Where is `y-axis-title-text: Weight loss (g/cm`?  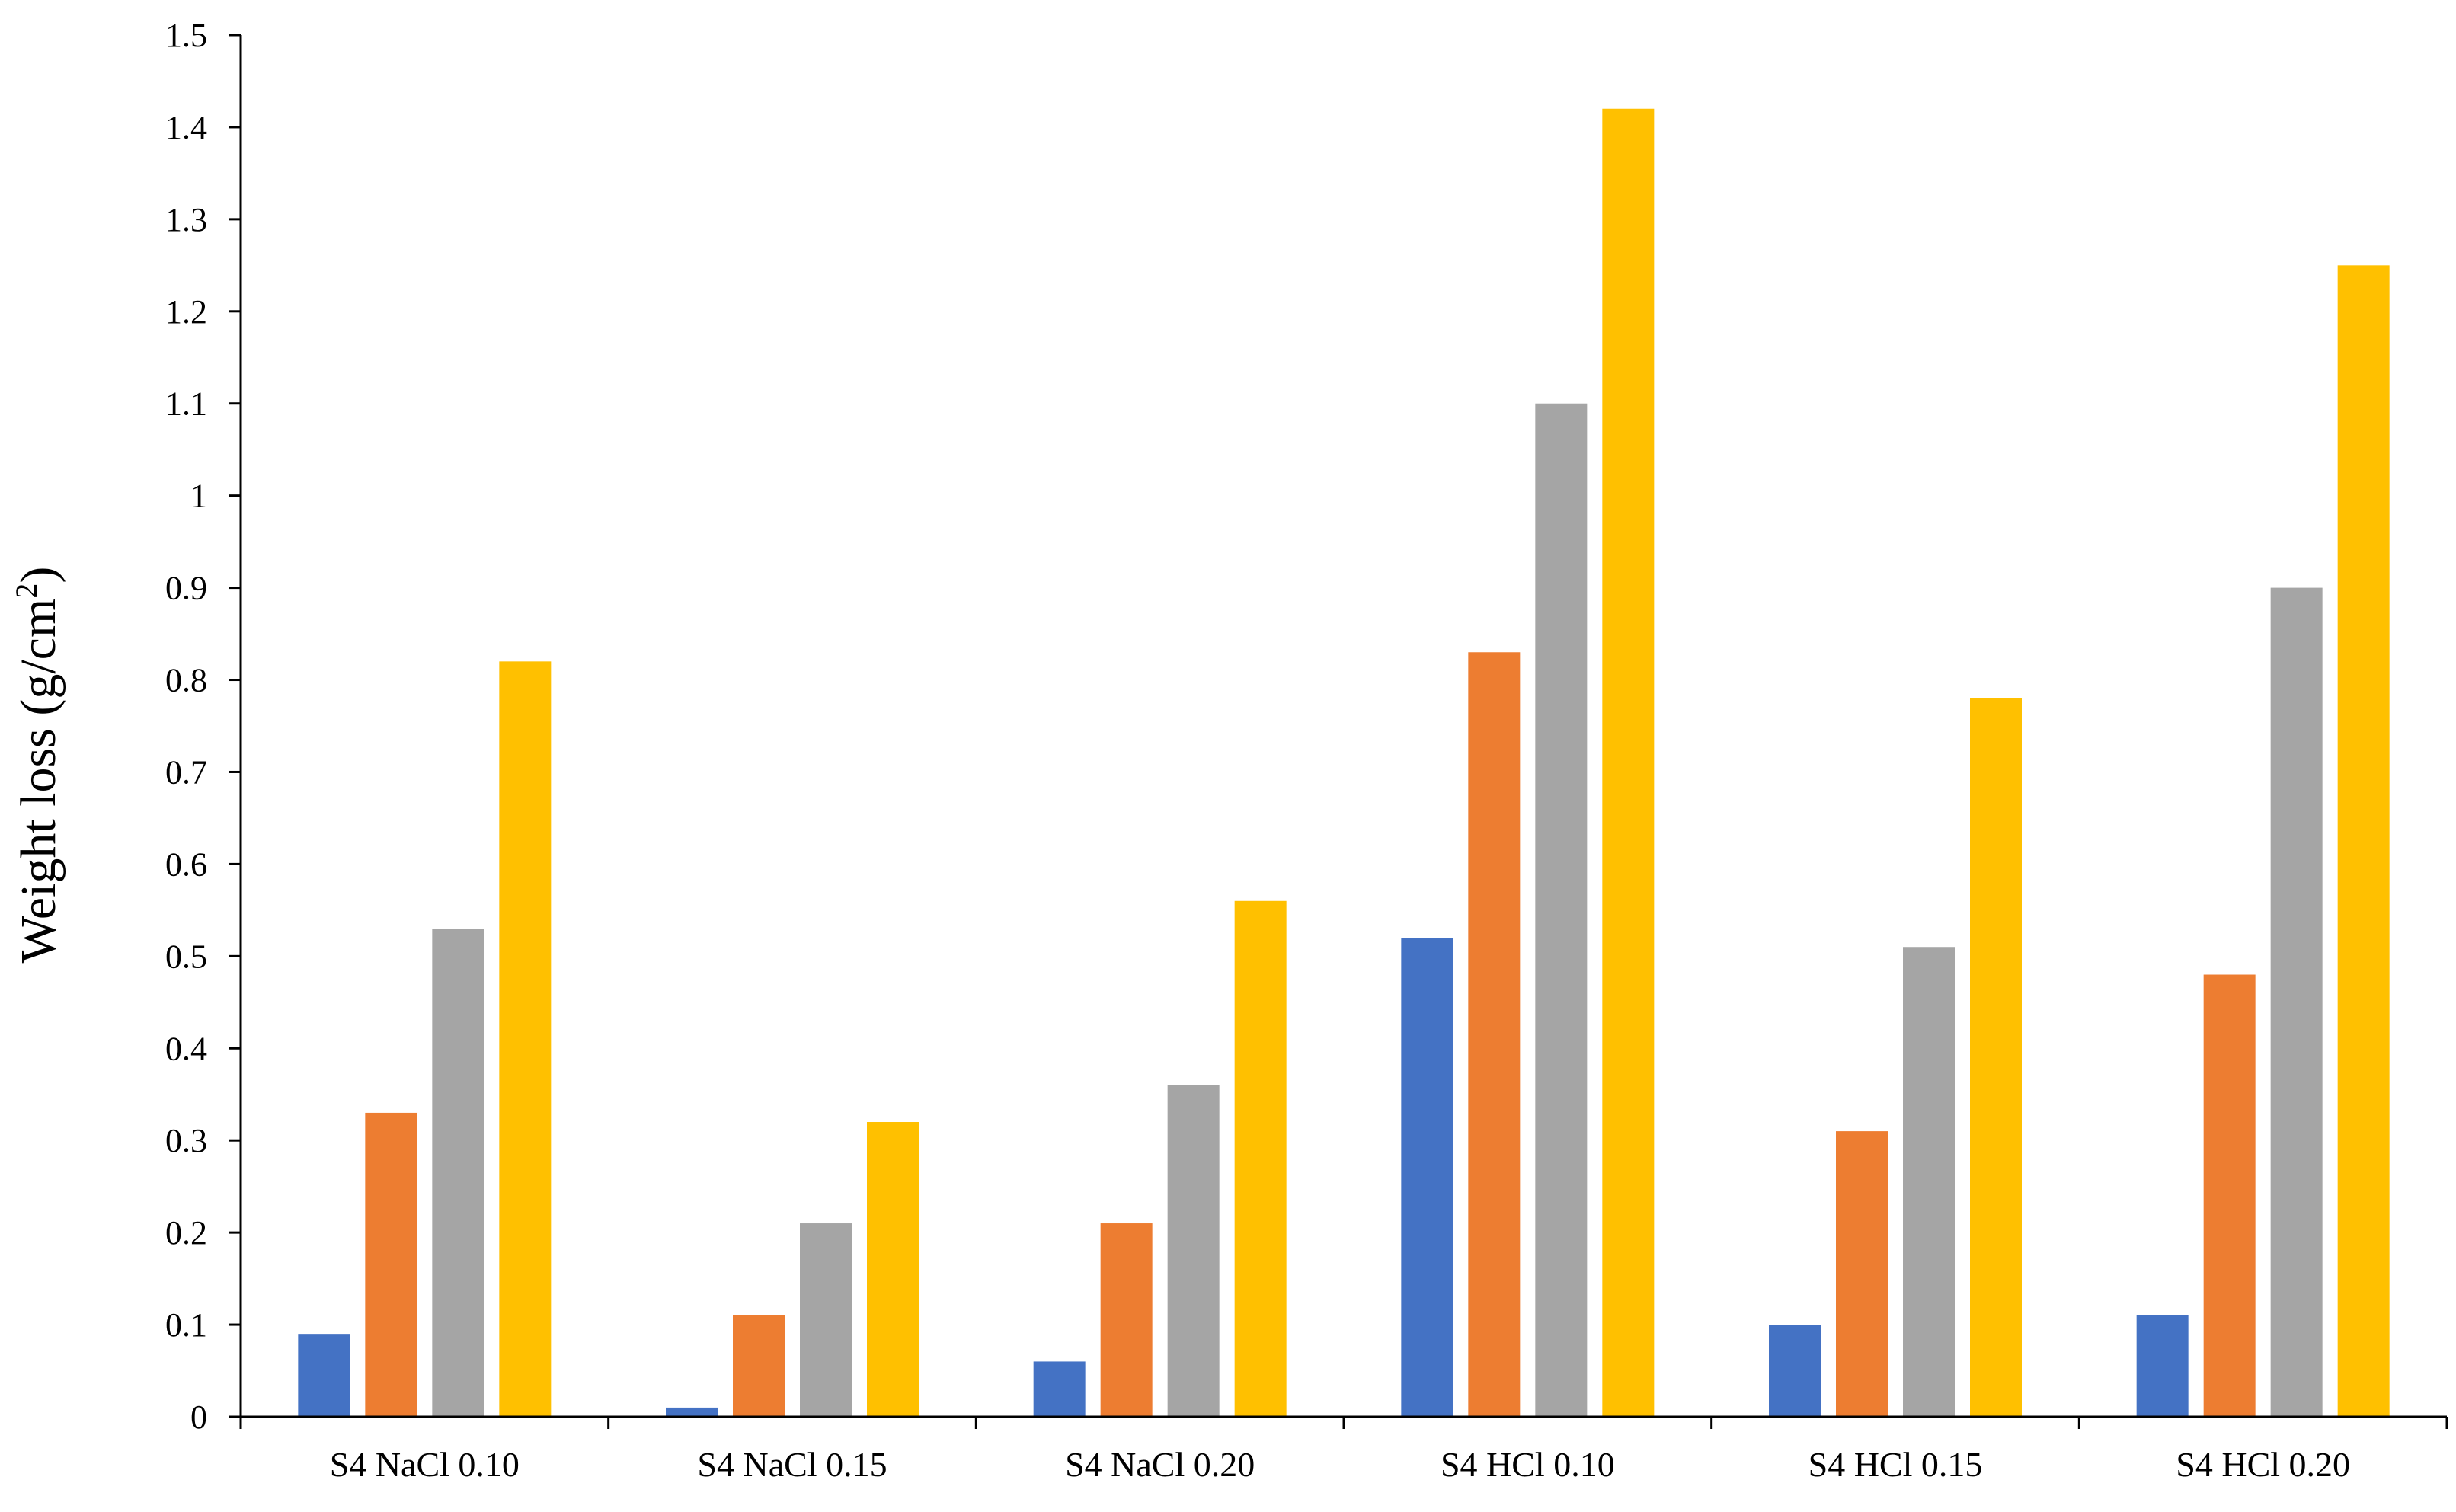 y-axis-title-text: Weight loss (g/cm is located at coordinates (38, 782).